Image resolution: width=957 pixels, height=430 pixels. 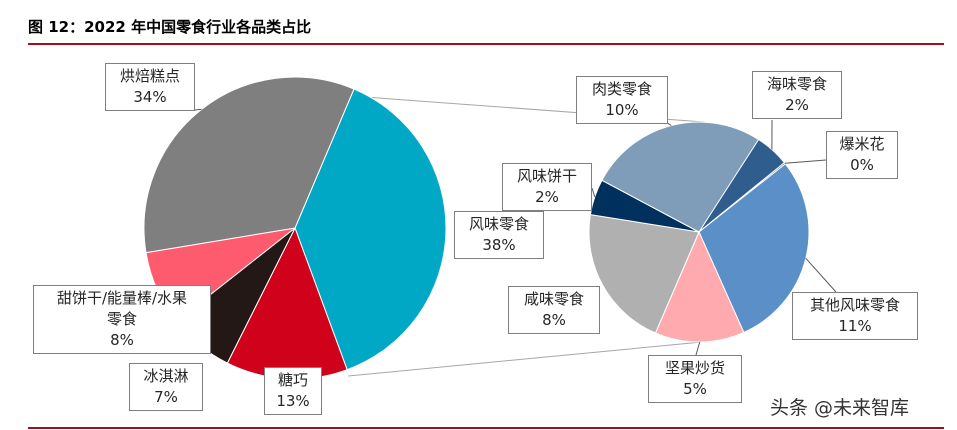 I want to click on slice-label-甜饼干: 甜饼干/能量棒/水果 零食 8%, so click(x=122, y=319).